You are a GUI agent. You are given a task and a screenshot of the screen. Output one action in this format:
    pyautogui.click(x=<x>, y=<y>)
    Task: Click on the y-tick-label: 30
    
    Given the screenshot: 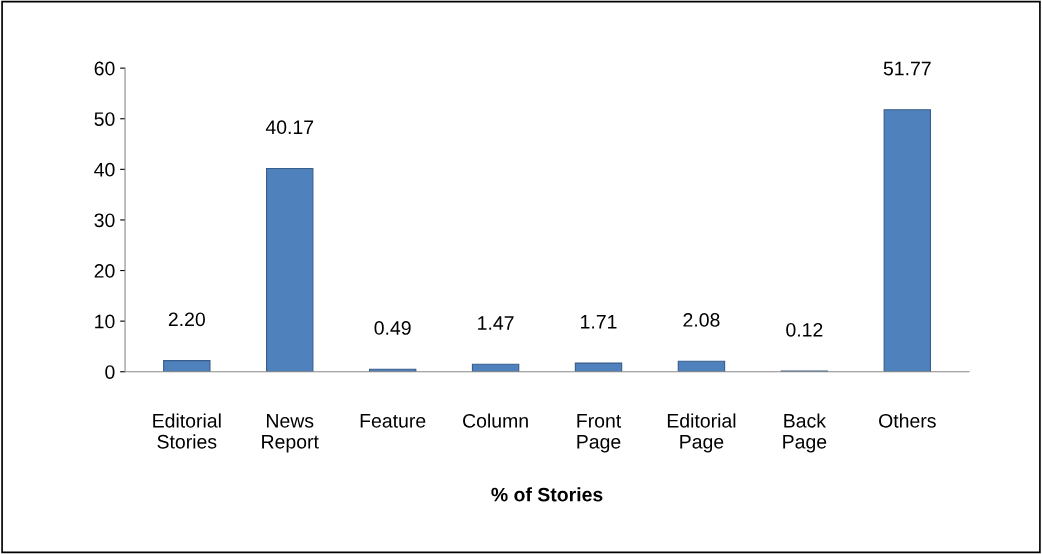 What is the action you would take?
    pyautogui.click(x=104, y=220)
    